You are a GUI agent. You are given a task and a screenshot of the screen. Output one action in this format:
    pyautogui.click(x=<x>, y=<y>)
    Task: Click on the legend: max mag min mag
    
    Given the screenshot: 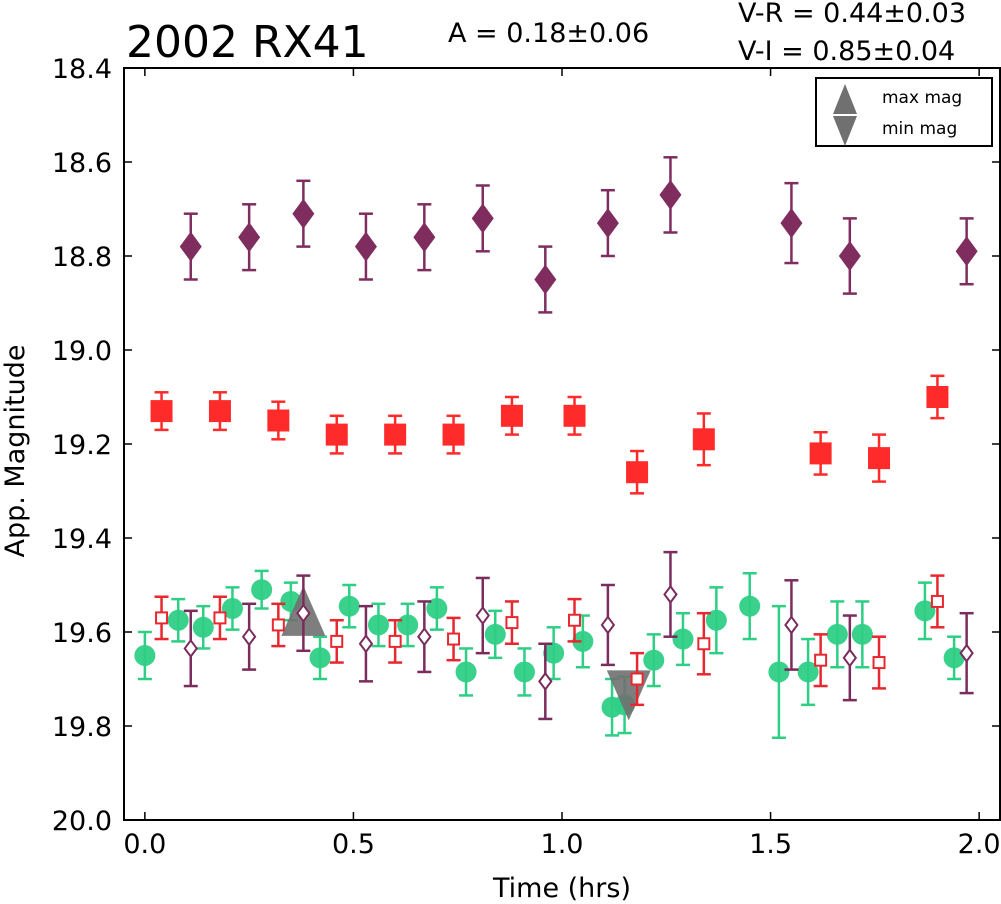 What is the action you would take?
    pyautogui.click(x=904, y=112)
    